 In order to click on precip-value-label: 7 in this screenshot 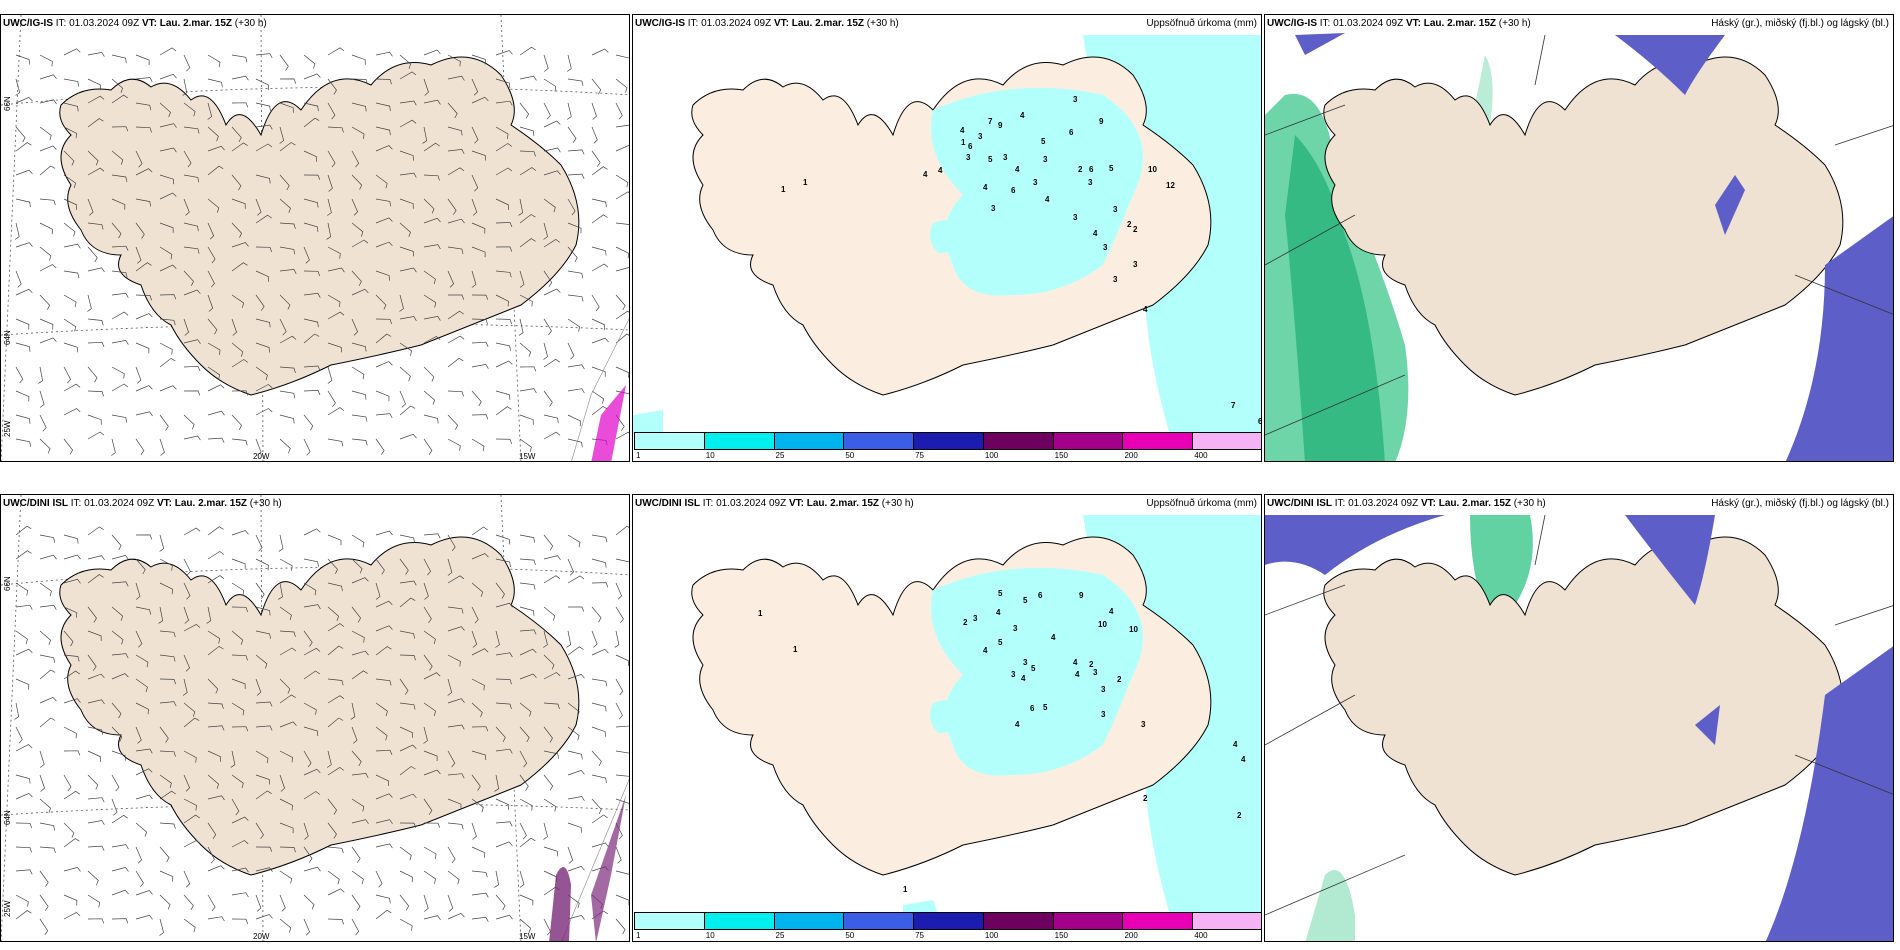, I will do `click(990, 121)`.